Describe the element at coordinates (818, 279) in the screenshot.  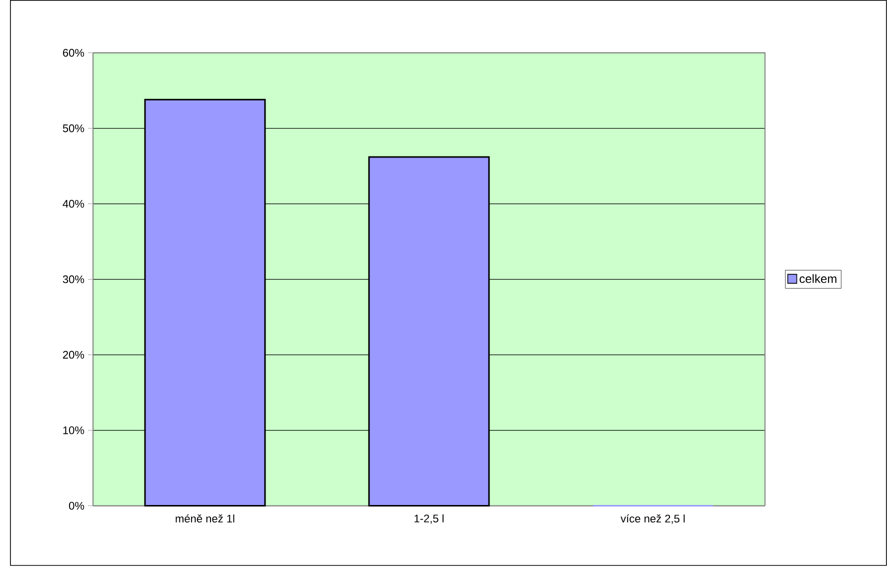
I see `legend-label: celkem` at that location.